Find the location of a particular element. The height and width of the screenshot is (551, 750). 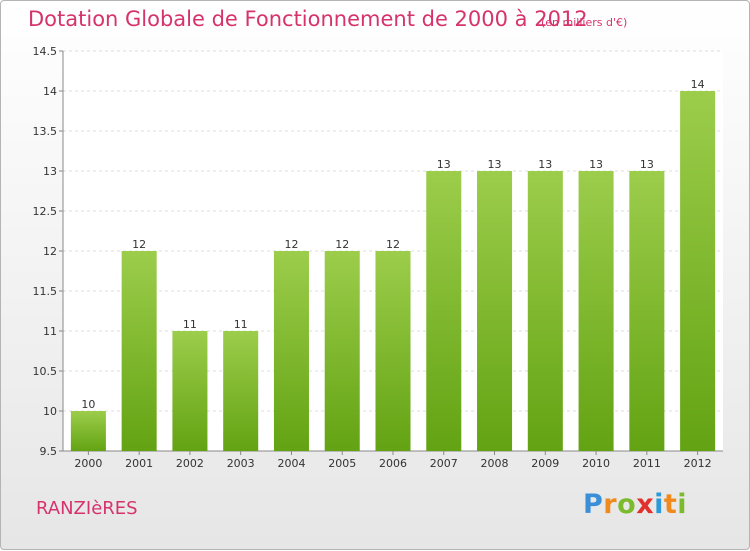

x-tick-label: 2003 is located at coordinates (241, 463).